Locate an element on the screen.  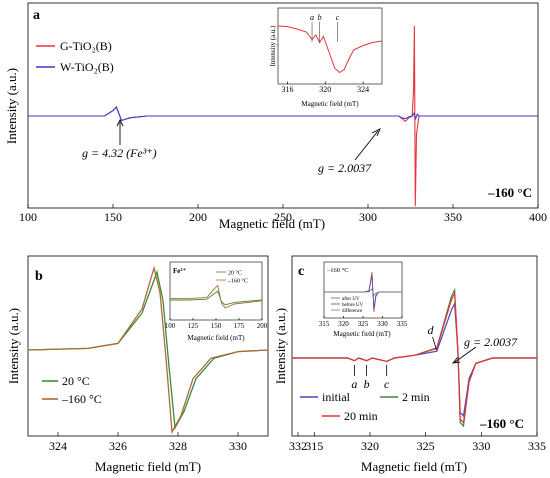
inset-b-tick-label-175: 175 is located at coordinates (239, 326).